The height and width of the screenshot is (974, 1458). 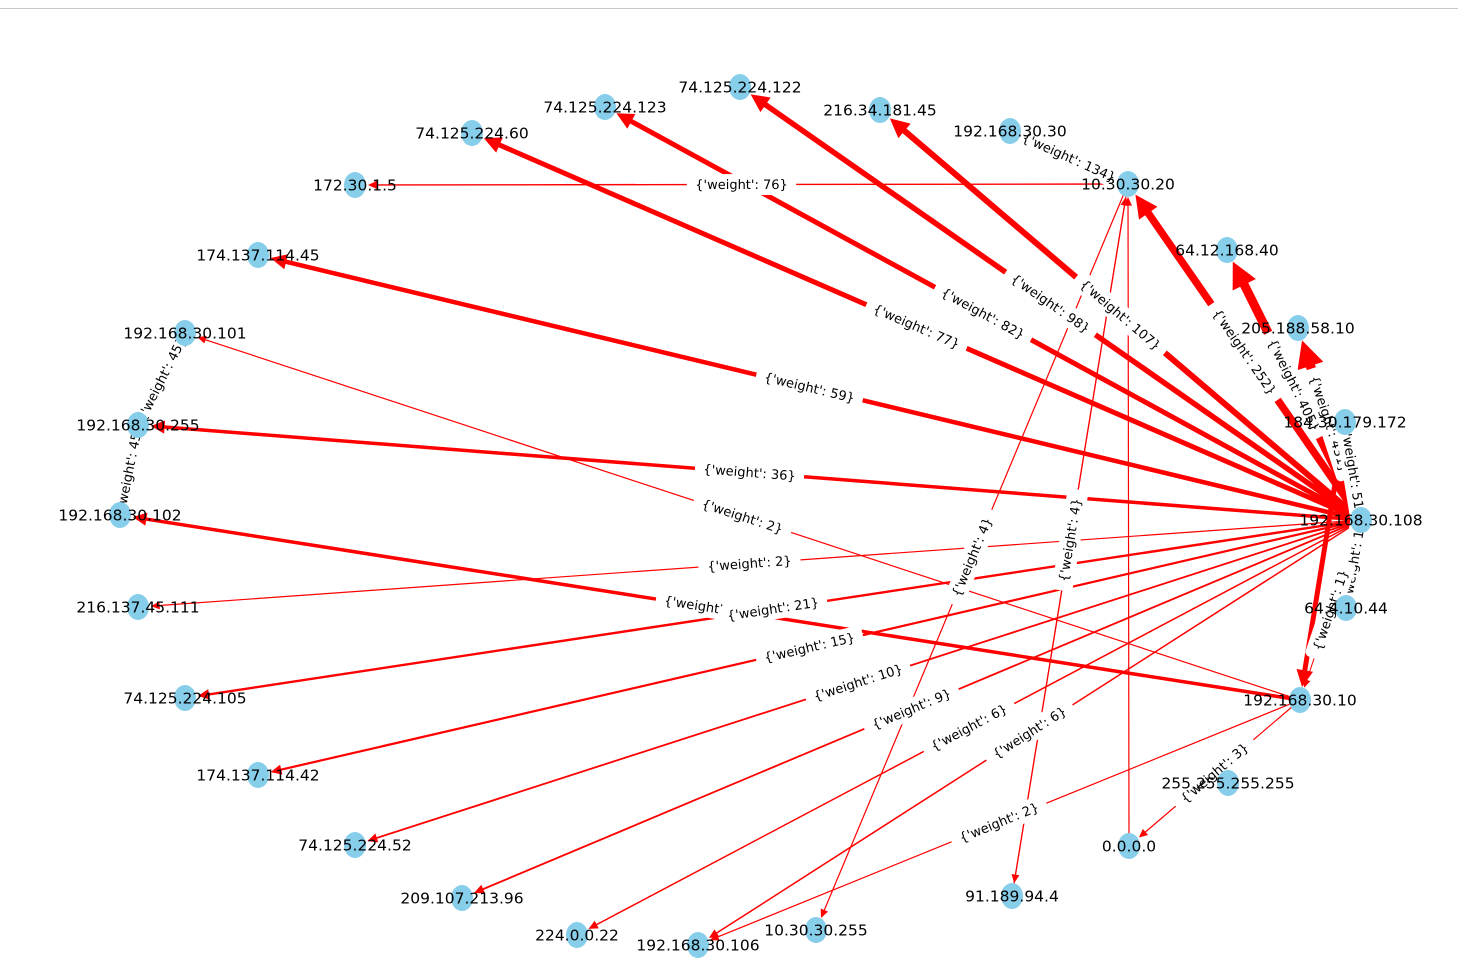 I want to click on node-255.255.255.255, so click(x=1228, y=783).